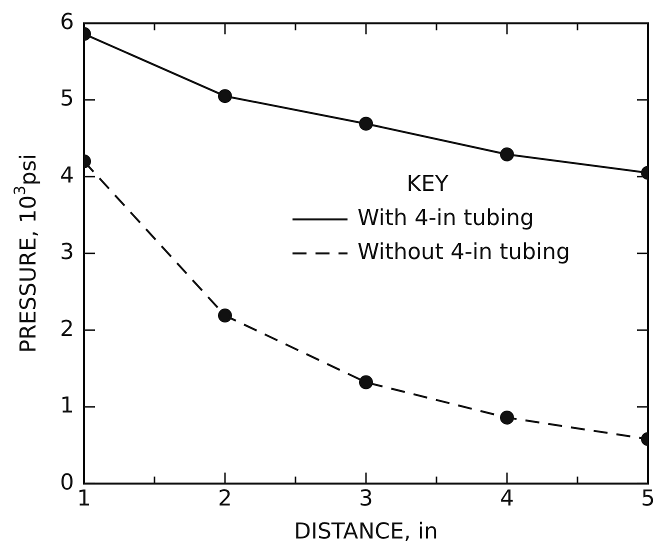 The image size is (663, 546). What do you see at coordinates (464, 253) in the screenshot?
I see `legend-label: Without 4-in tubing` at bounding box center [464, 253].